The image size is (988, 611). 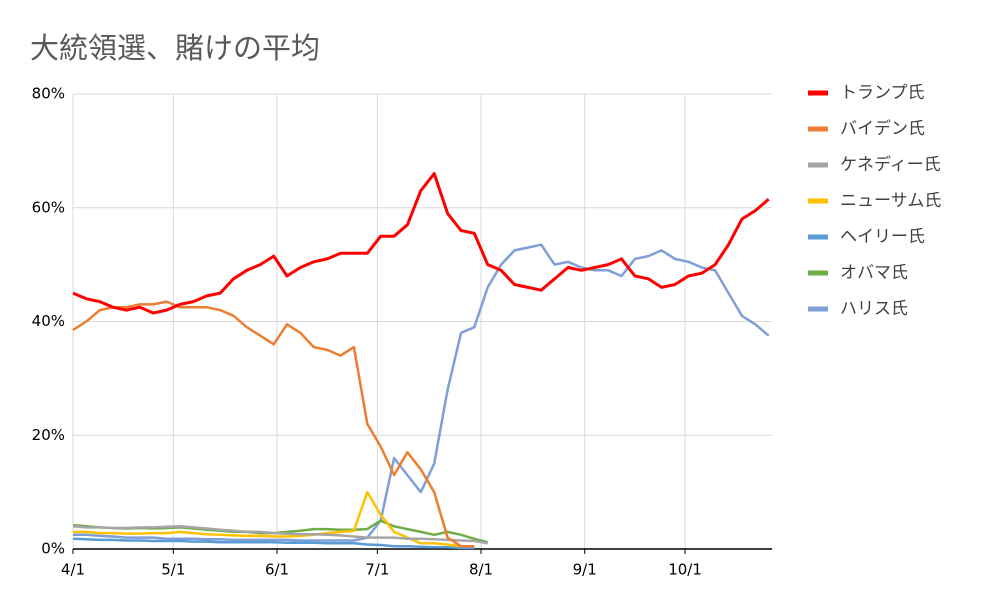 I want to click on x-tick-label: 10/1, so click(x=685, y=570).